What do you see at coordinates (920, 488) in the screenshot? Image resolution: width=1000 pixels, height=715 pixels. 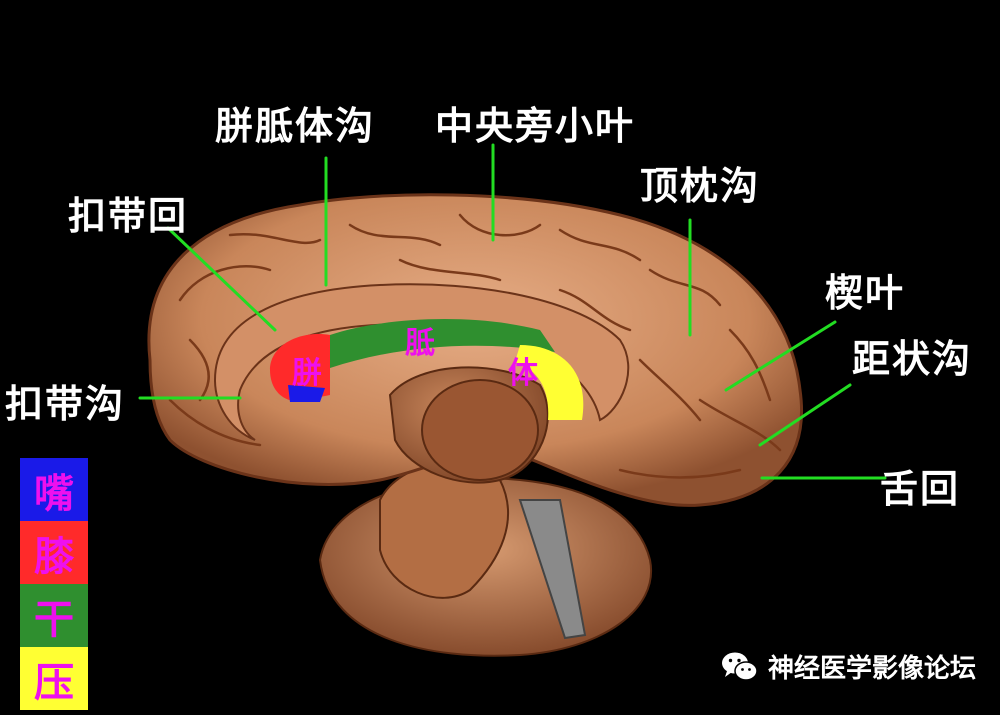 I see `label-lingual-gyrus: 舌回` at bounding box center [920, 488].